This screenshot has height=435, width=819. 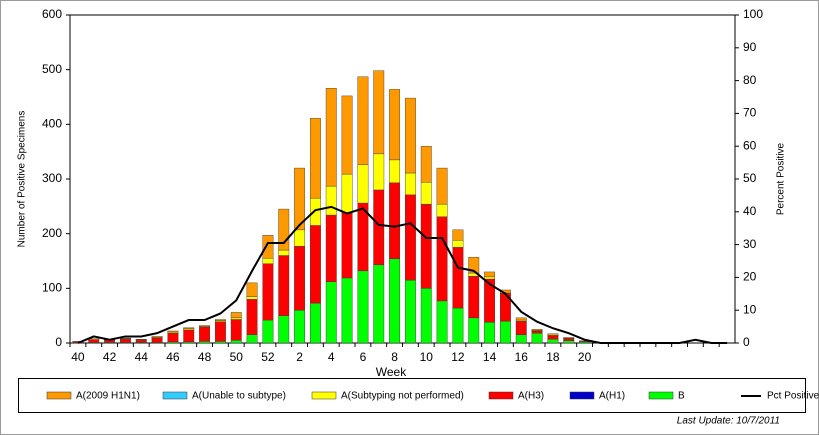 I want to click on y2-axis-title: Percent Positive, so click(x=781, y=178).